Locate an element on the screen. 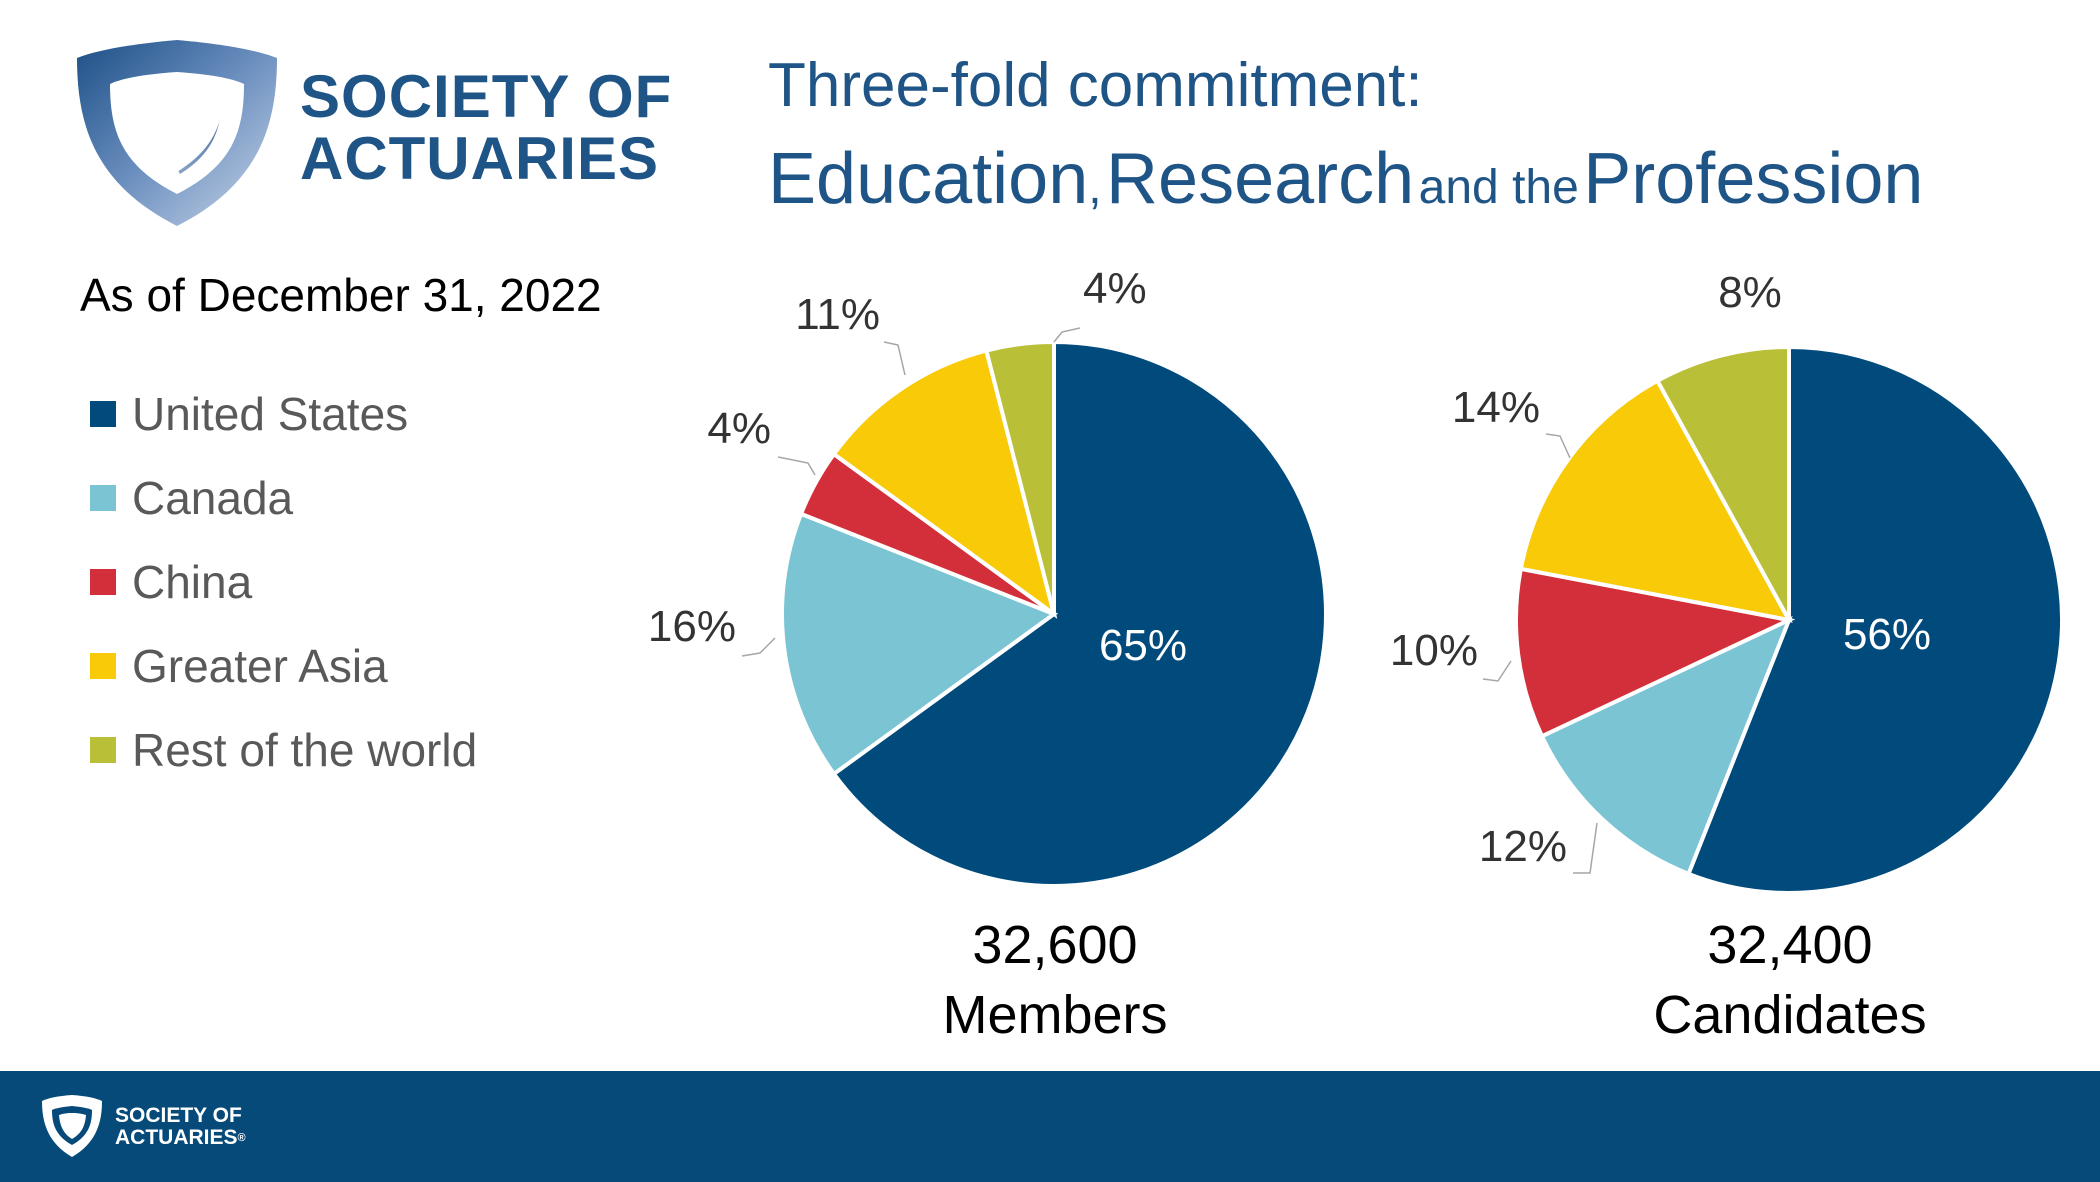 This screenshot has height=1182, width=2100. footer-line-2: ACTUARIES® is located at coordinates (180, 1138).